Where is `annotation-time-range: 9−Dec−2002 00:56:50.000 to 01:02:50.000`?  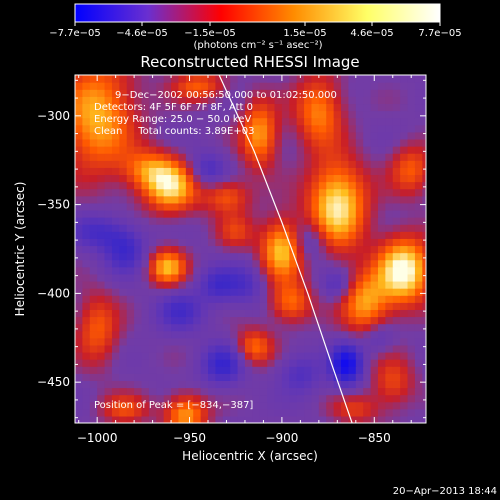 annotation-time-range: 9−Dec−2002 00:56:50.000 to 01:02:50.000 is located at coordinates (226, 95).